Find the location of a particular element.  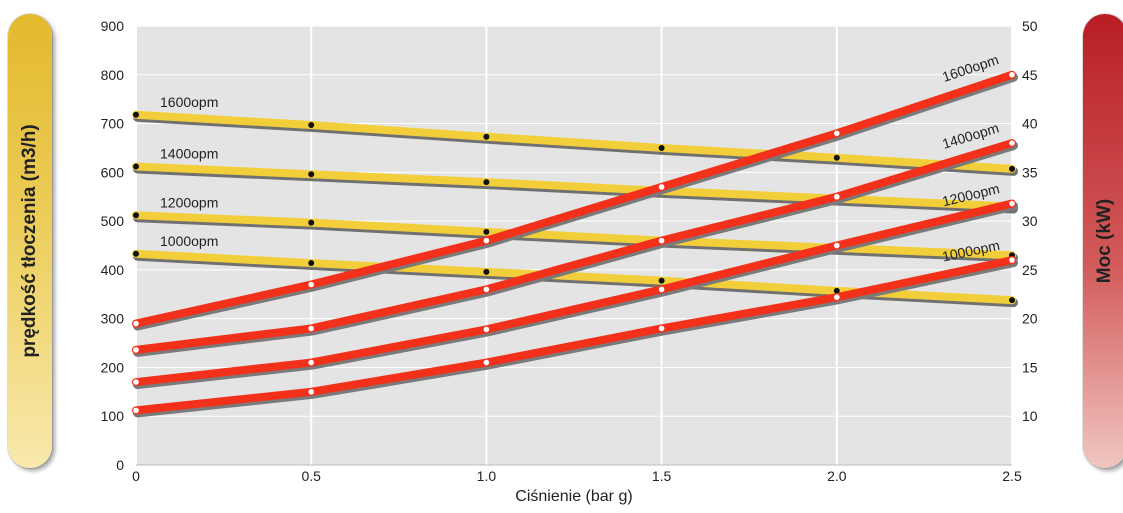

right-y-tick-label: 30 is located at coordinates (1030, 221).